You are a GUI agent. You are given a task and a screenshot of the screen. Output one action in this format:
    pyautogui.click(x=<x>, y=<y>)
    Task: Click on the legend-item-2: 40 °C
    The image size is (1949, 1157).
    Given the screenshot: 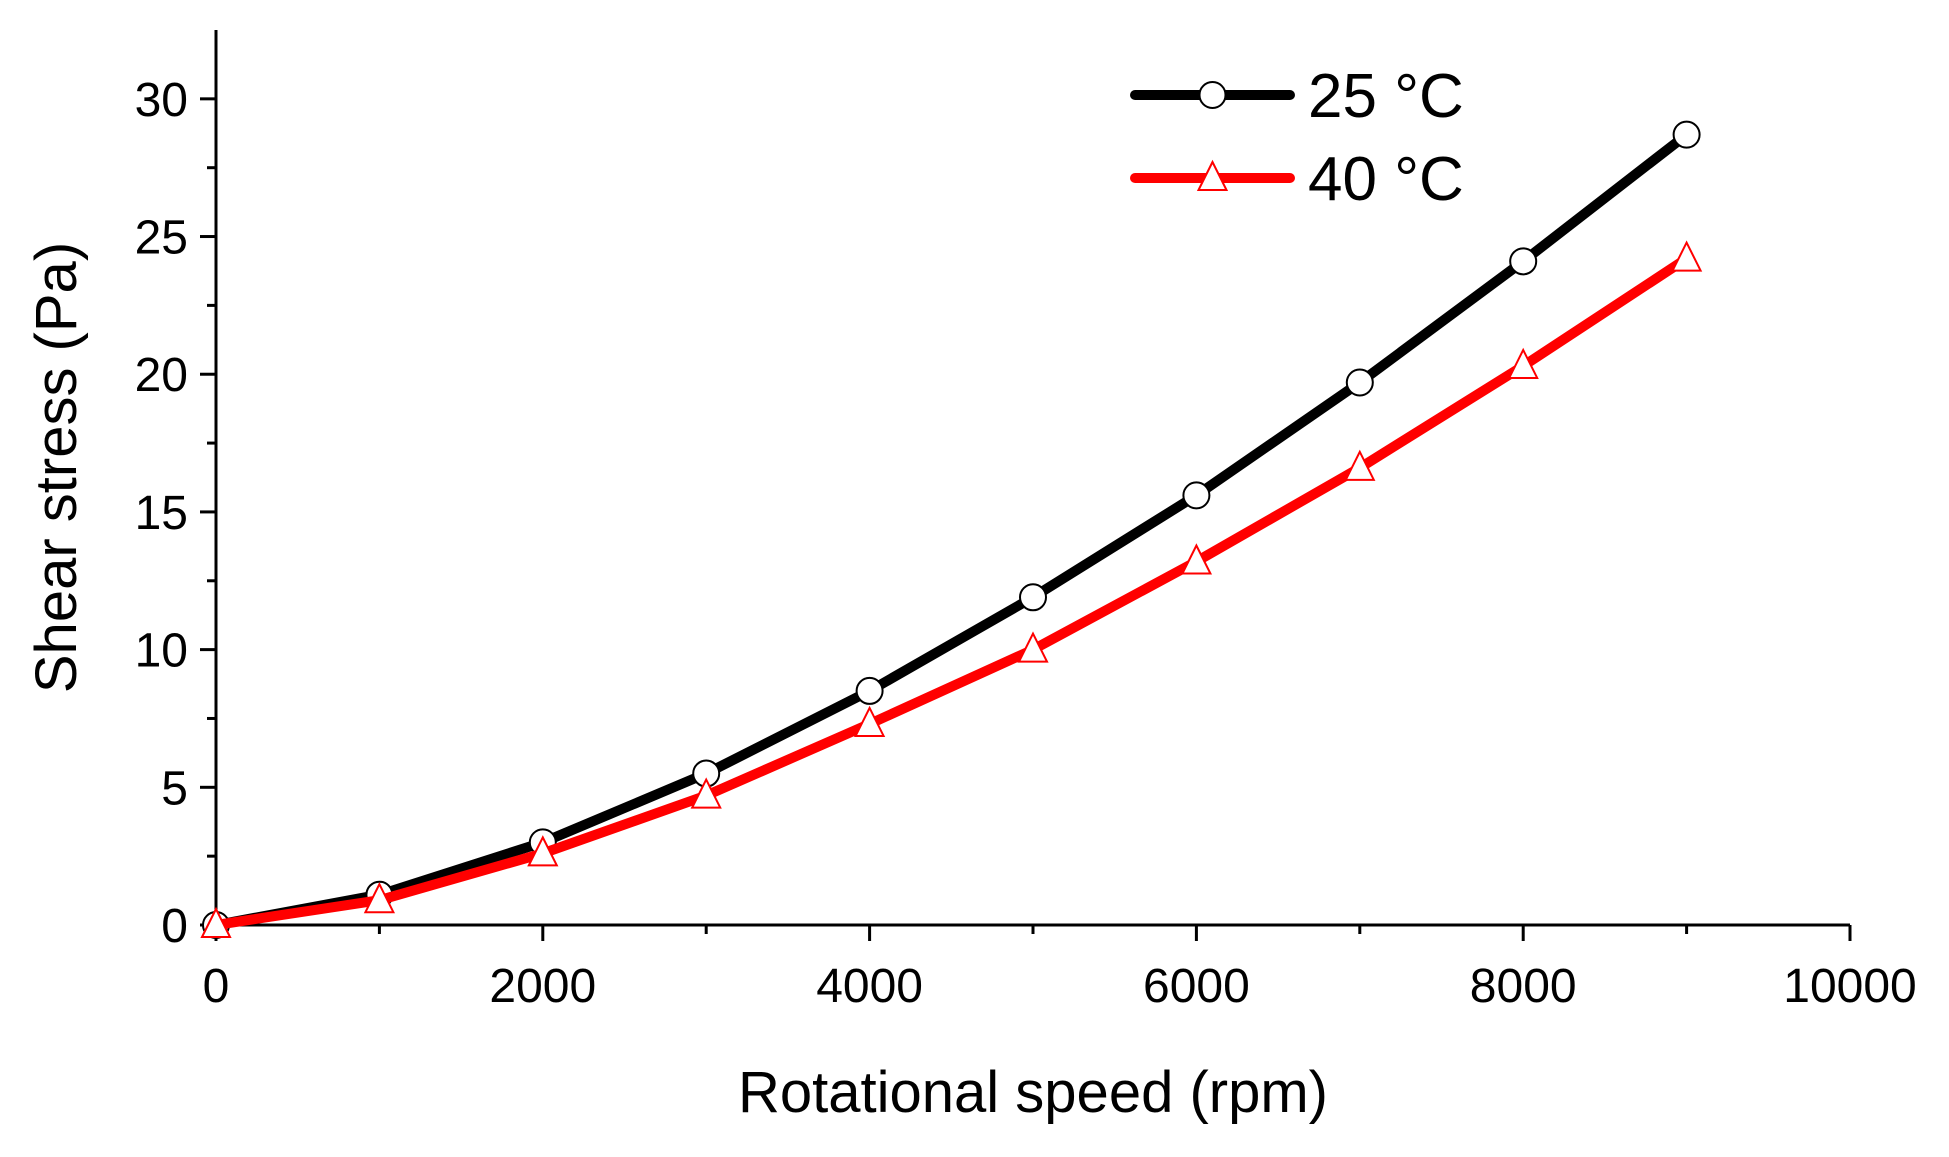 What is the action you would take?
    pyautogui.click(x=1297, y=179)
    